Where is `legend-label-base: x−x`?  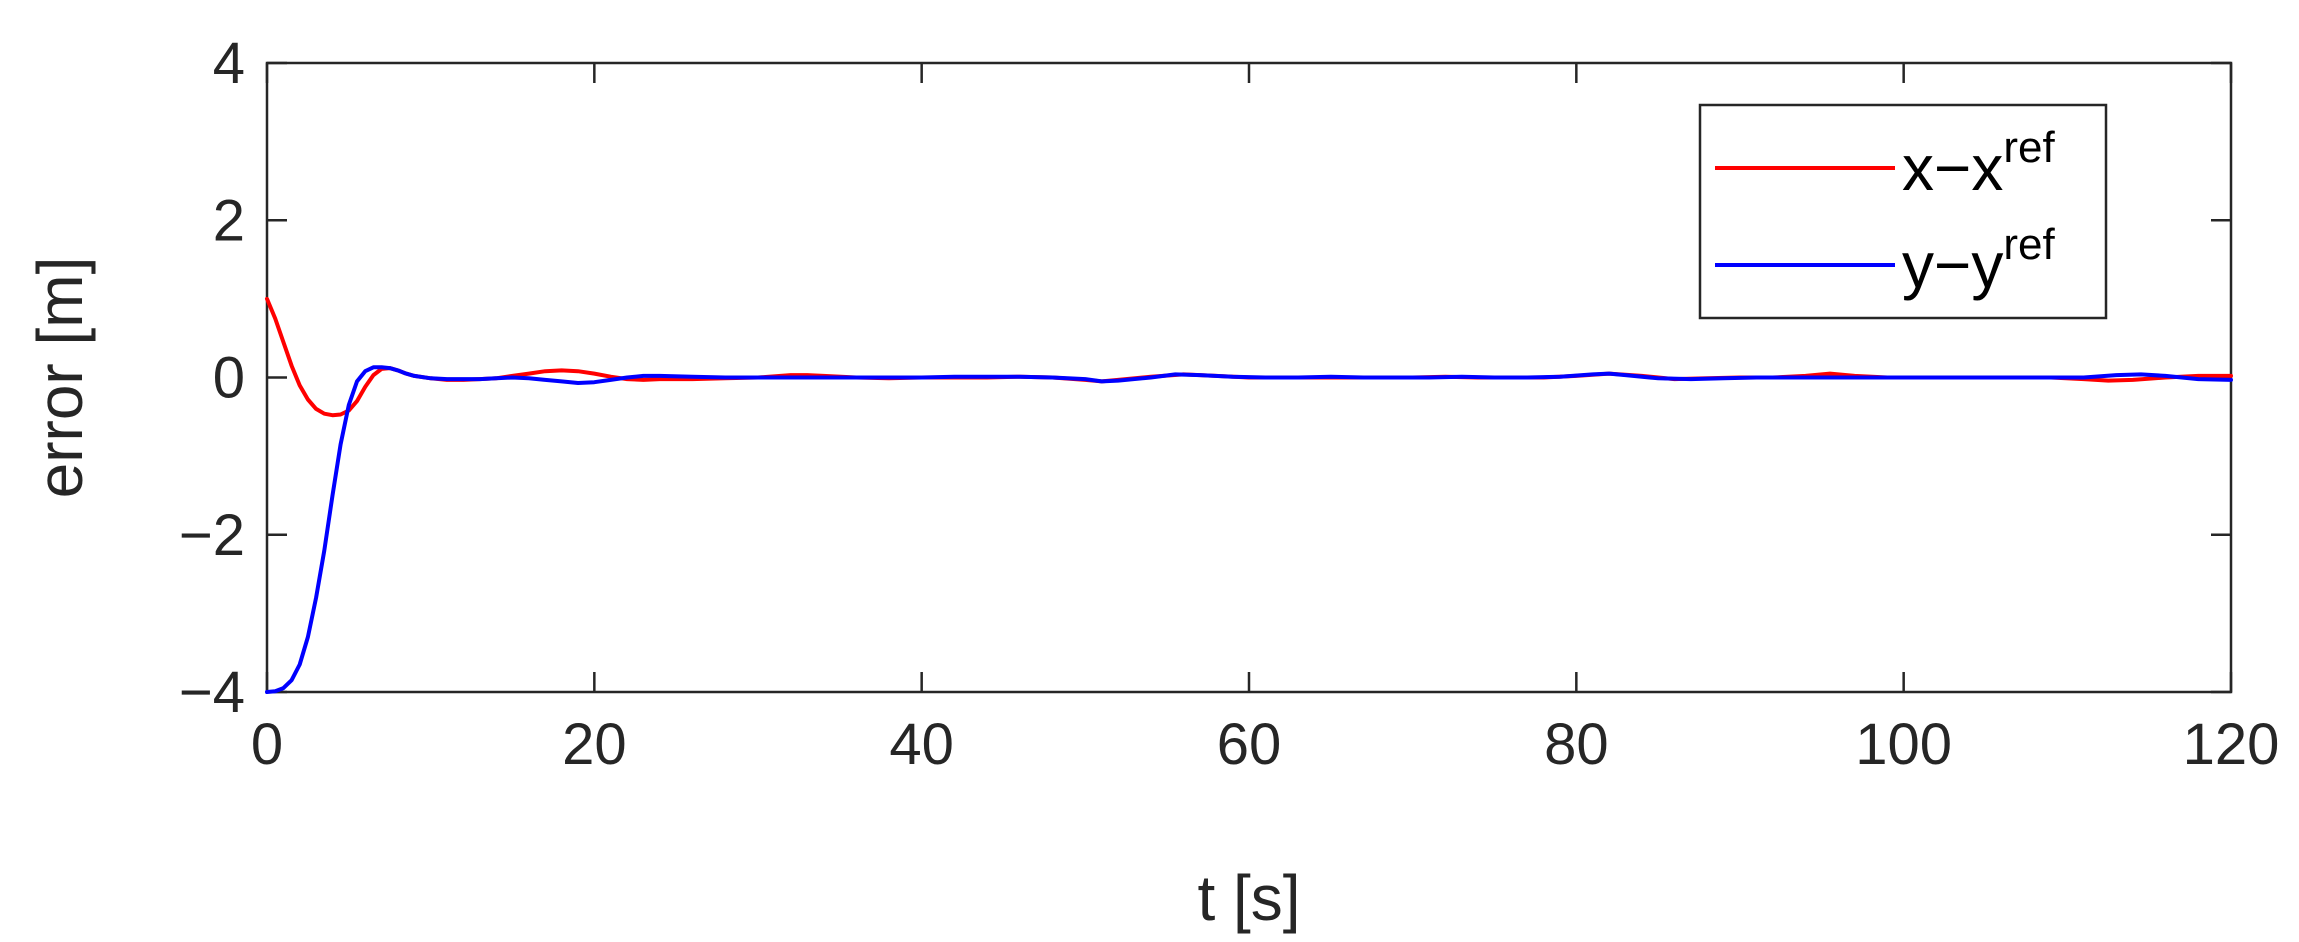 legend-label-base: x−x is located at coordinates (1952, 168).